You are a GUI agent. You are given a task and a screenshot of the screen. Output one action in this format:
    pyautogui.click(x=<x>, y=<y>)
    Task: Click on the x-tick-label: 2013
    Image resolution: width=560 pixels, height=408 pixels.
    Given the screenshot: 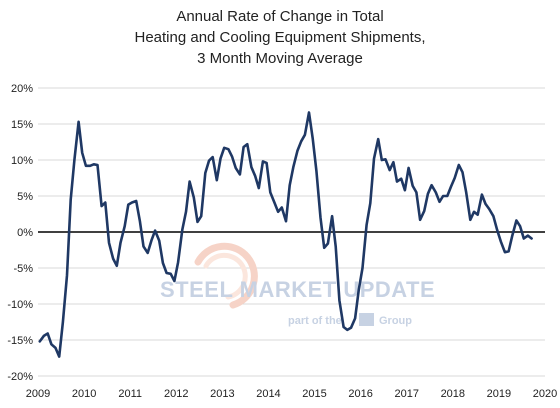 What is the action you would take?
    pyautogui.click(x=222, y=394)
    